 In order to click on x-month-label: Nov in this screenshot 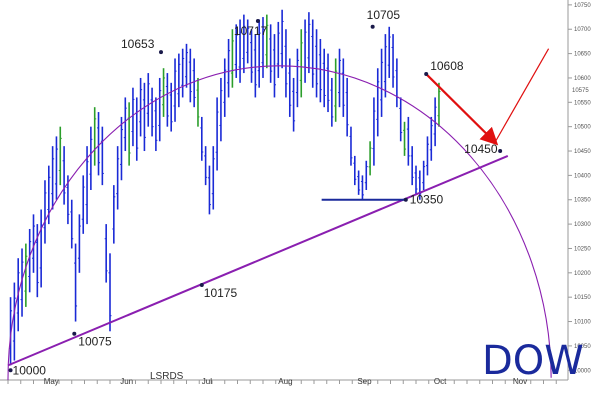, I will do `click(520, 381)`.